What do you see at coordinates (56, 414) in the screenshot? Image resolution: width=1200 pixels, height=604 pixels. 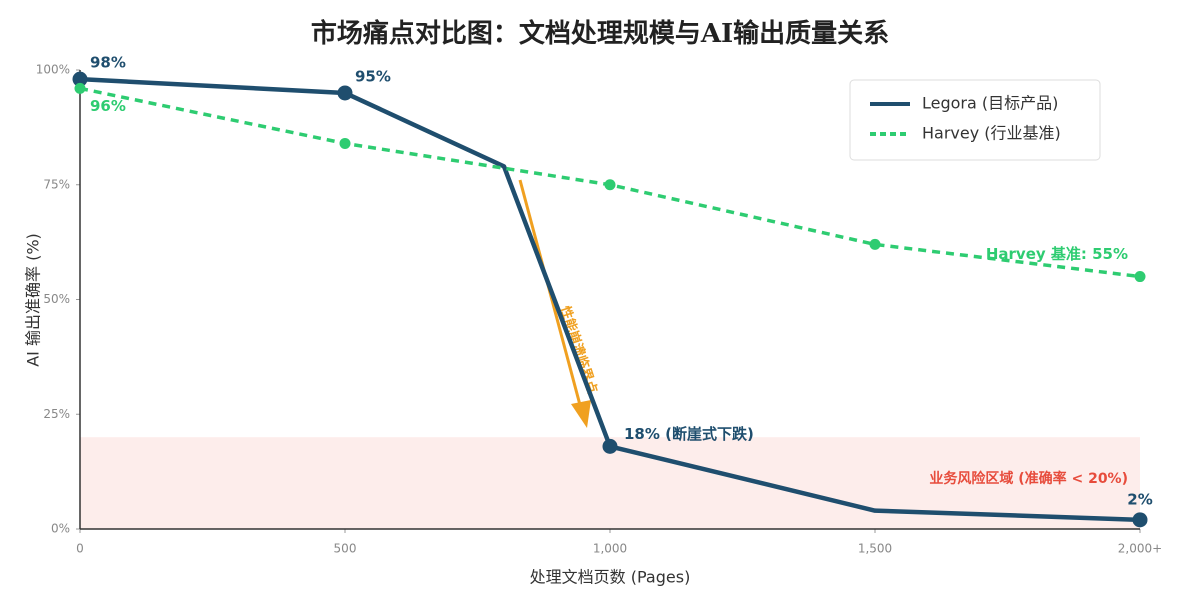 I see `y-tick-label: 25%` at bounding box center [56, 414].